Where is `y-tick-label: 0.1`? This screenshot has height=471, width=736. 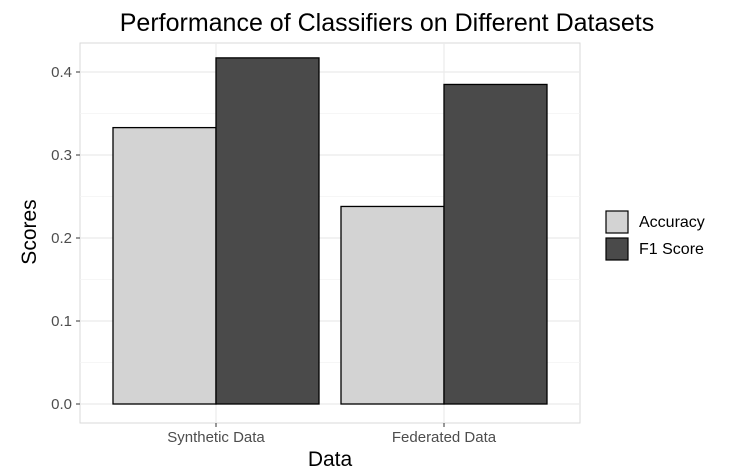 y-tick-label: 0.1 is located at coordinates (61, 321).